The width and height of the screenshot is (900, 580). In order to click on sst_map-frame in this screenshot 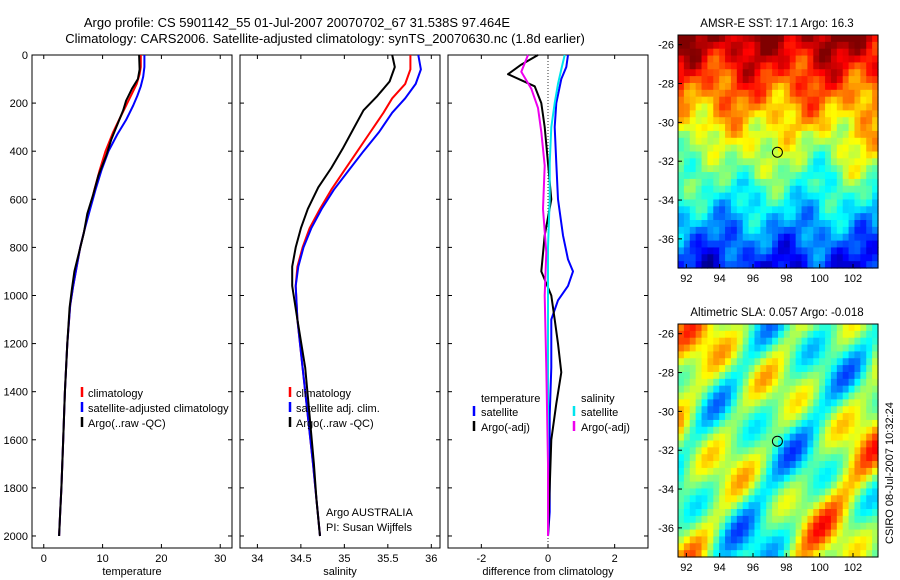, I will do `click(778, 151)`.